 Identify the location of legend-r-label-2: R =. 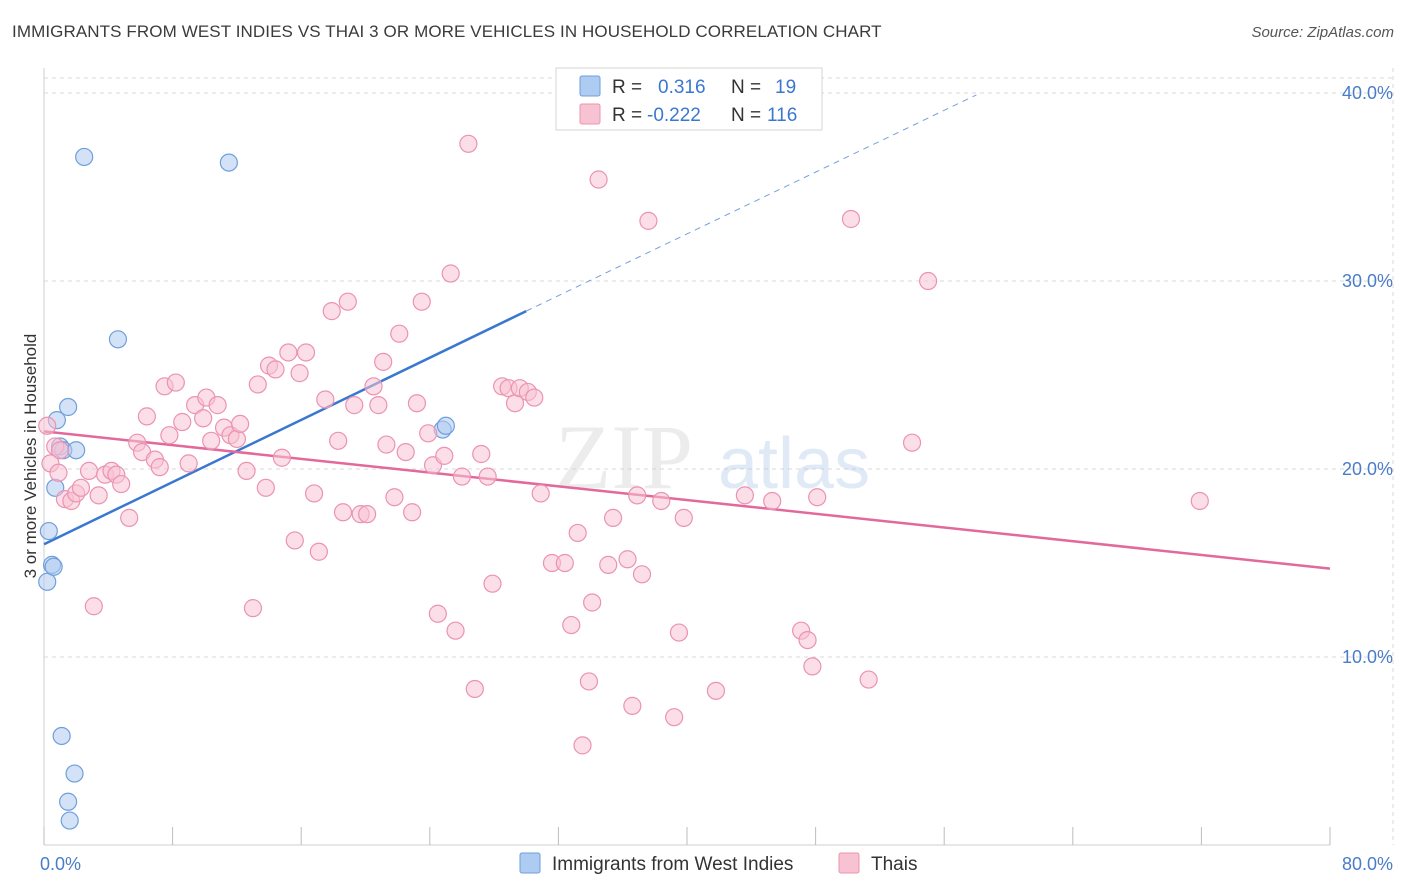
(627, 115).